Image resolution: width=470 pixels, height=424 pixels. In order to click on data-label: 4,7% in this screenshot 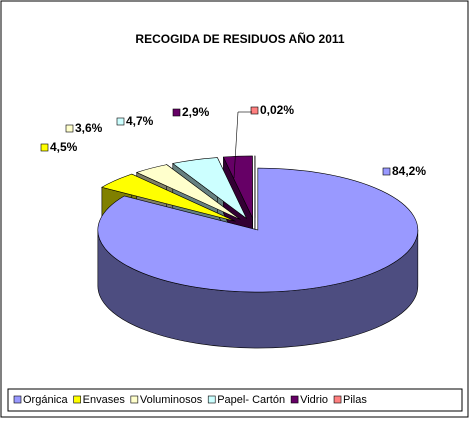, I will do `click(140, 121)`.